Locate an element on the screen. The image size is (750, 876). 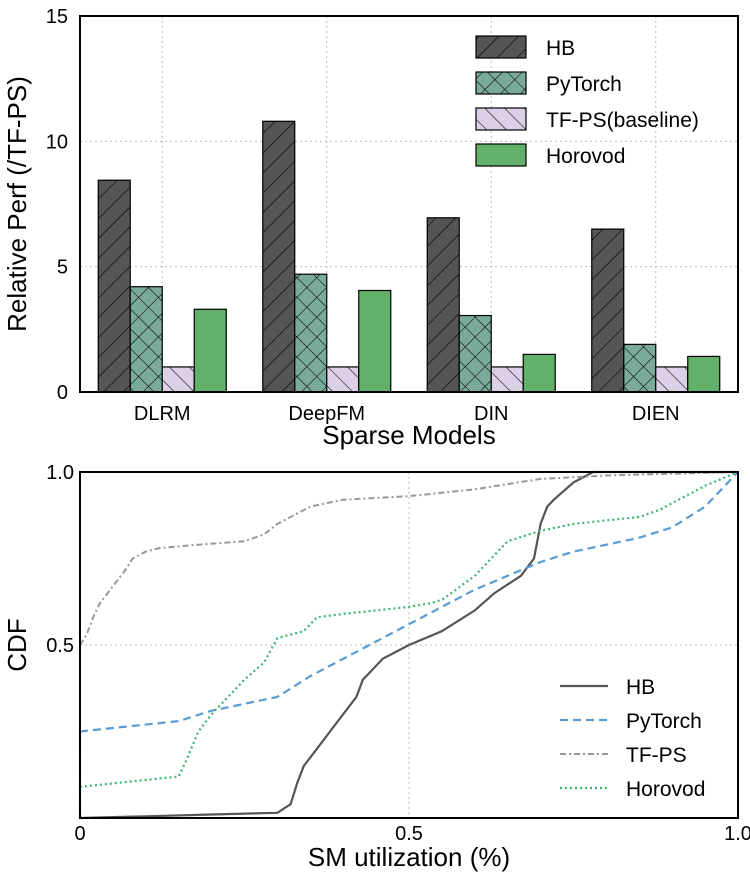
cdf-chart-x-axis-title: SM utilization (%) is located at coordinates (409, 857).